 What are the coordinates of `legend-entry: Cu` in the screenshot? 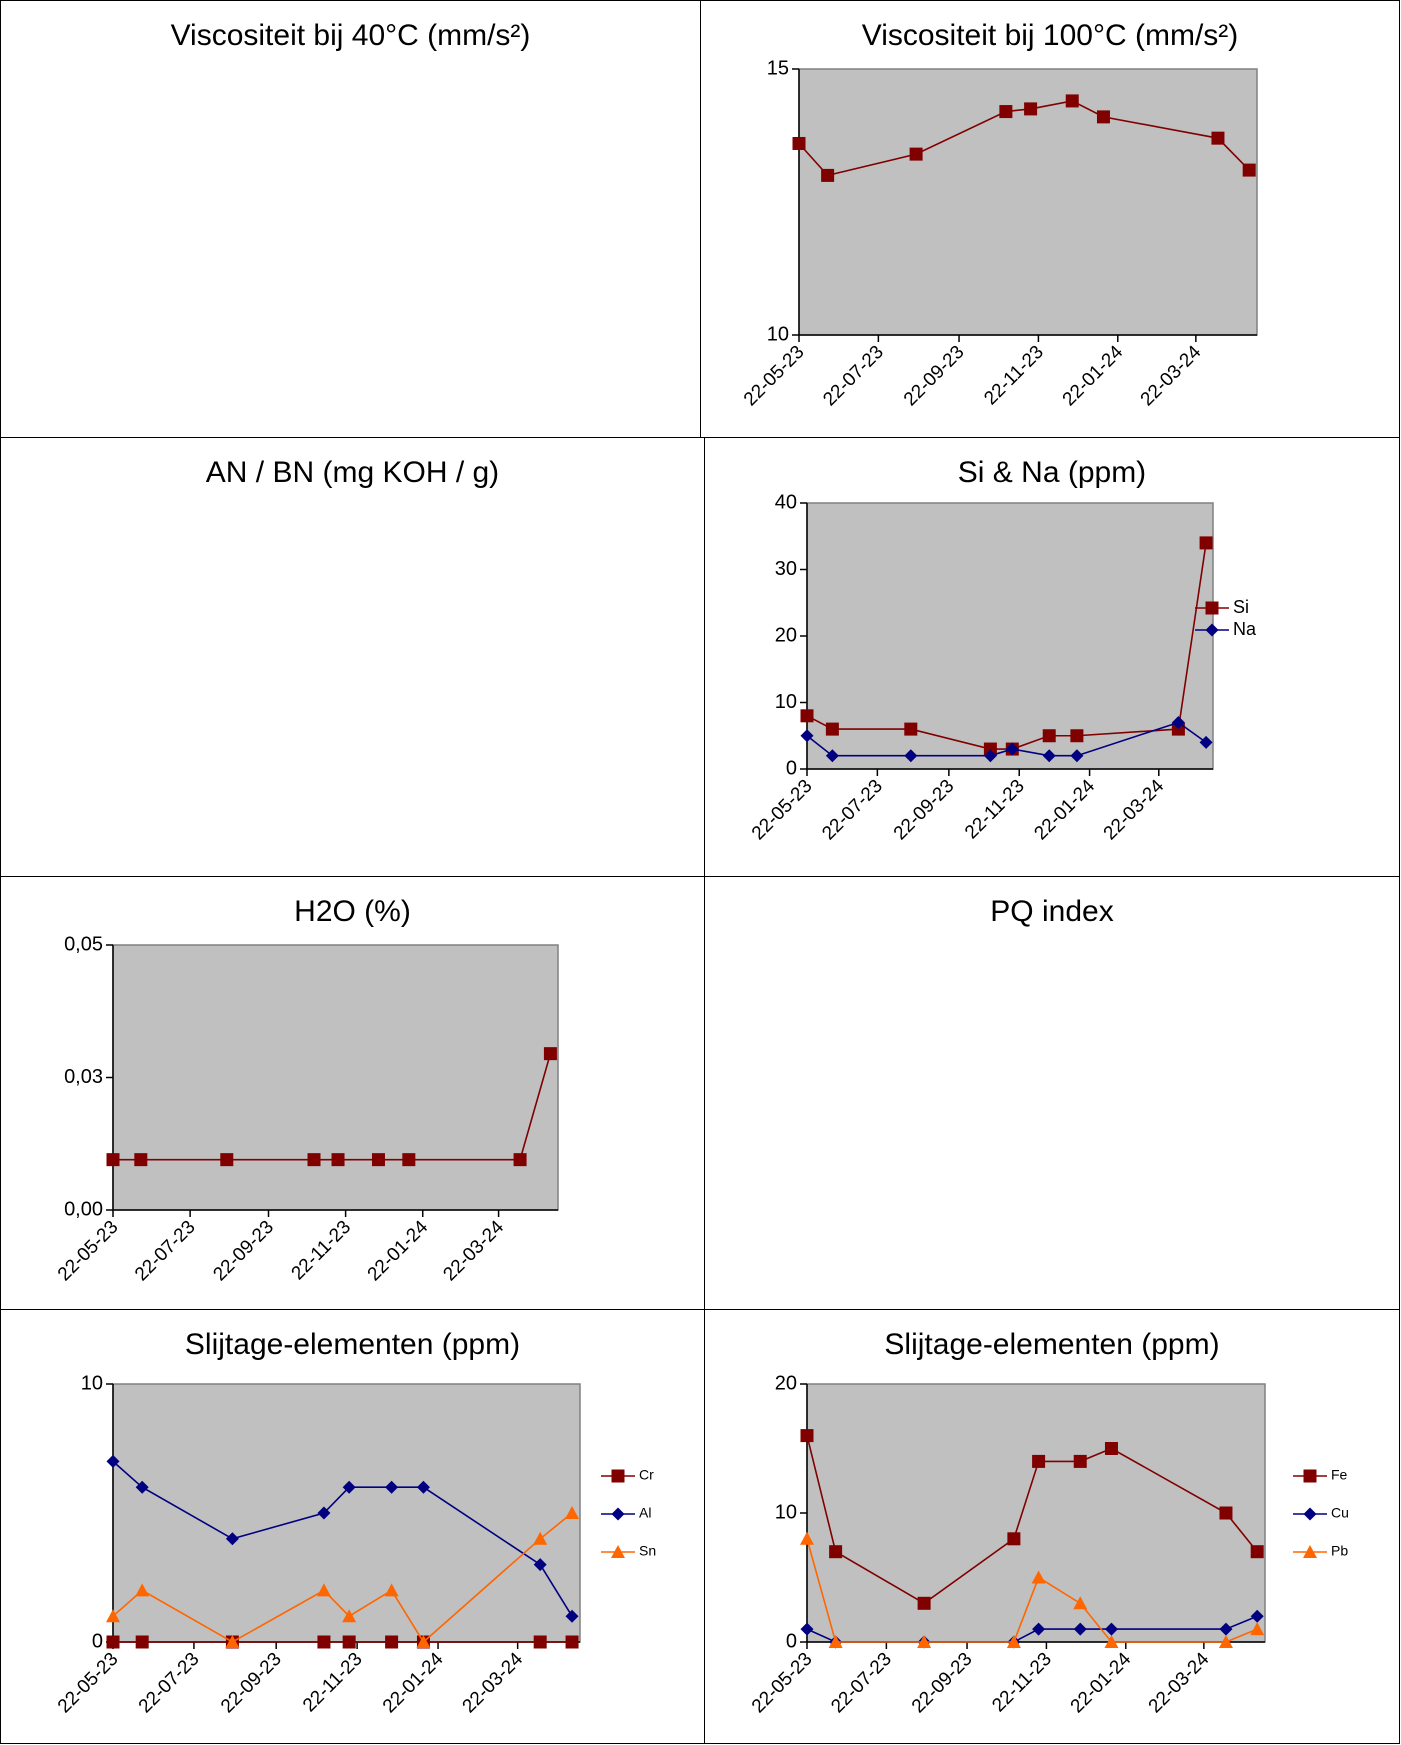 It's located at (1321, 1513).